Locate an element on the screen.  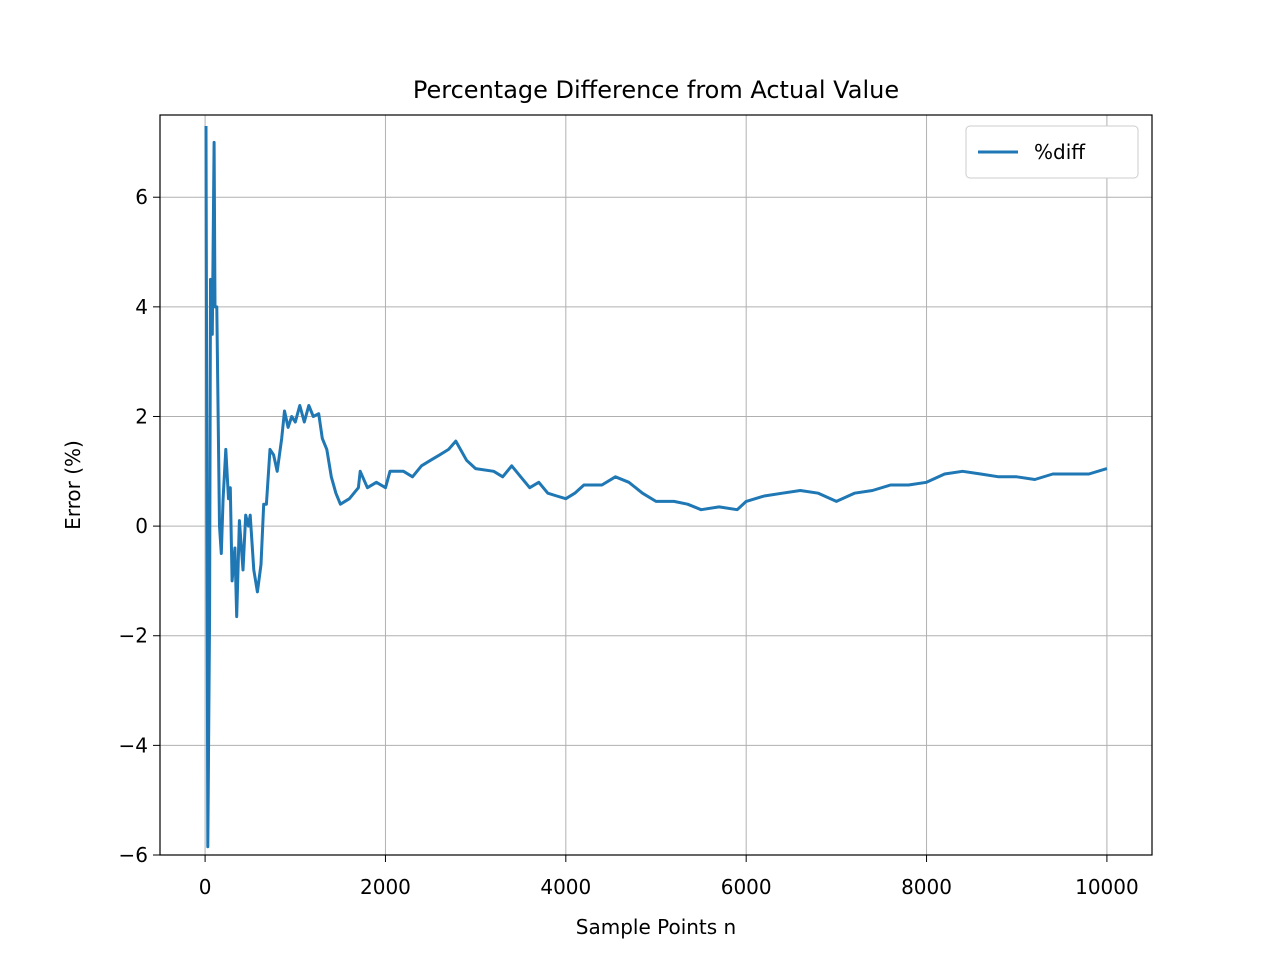
x-axis-label: Sample Points n is located at coordinates (656, 927).